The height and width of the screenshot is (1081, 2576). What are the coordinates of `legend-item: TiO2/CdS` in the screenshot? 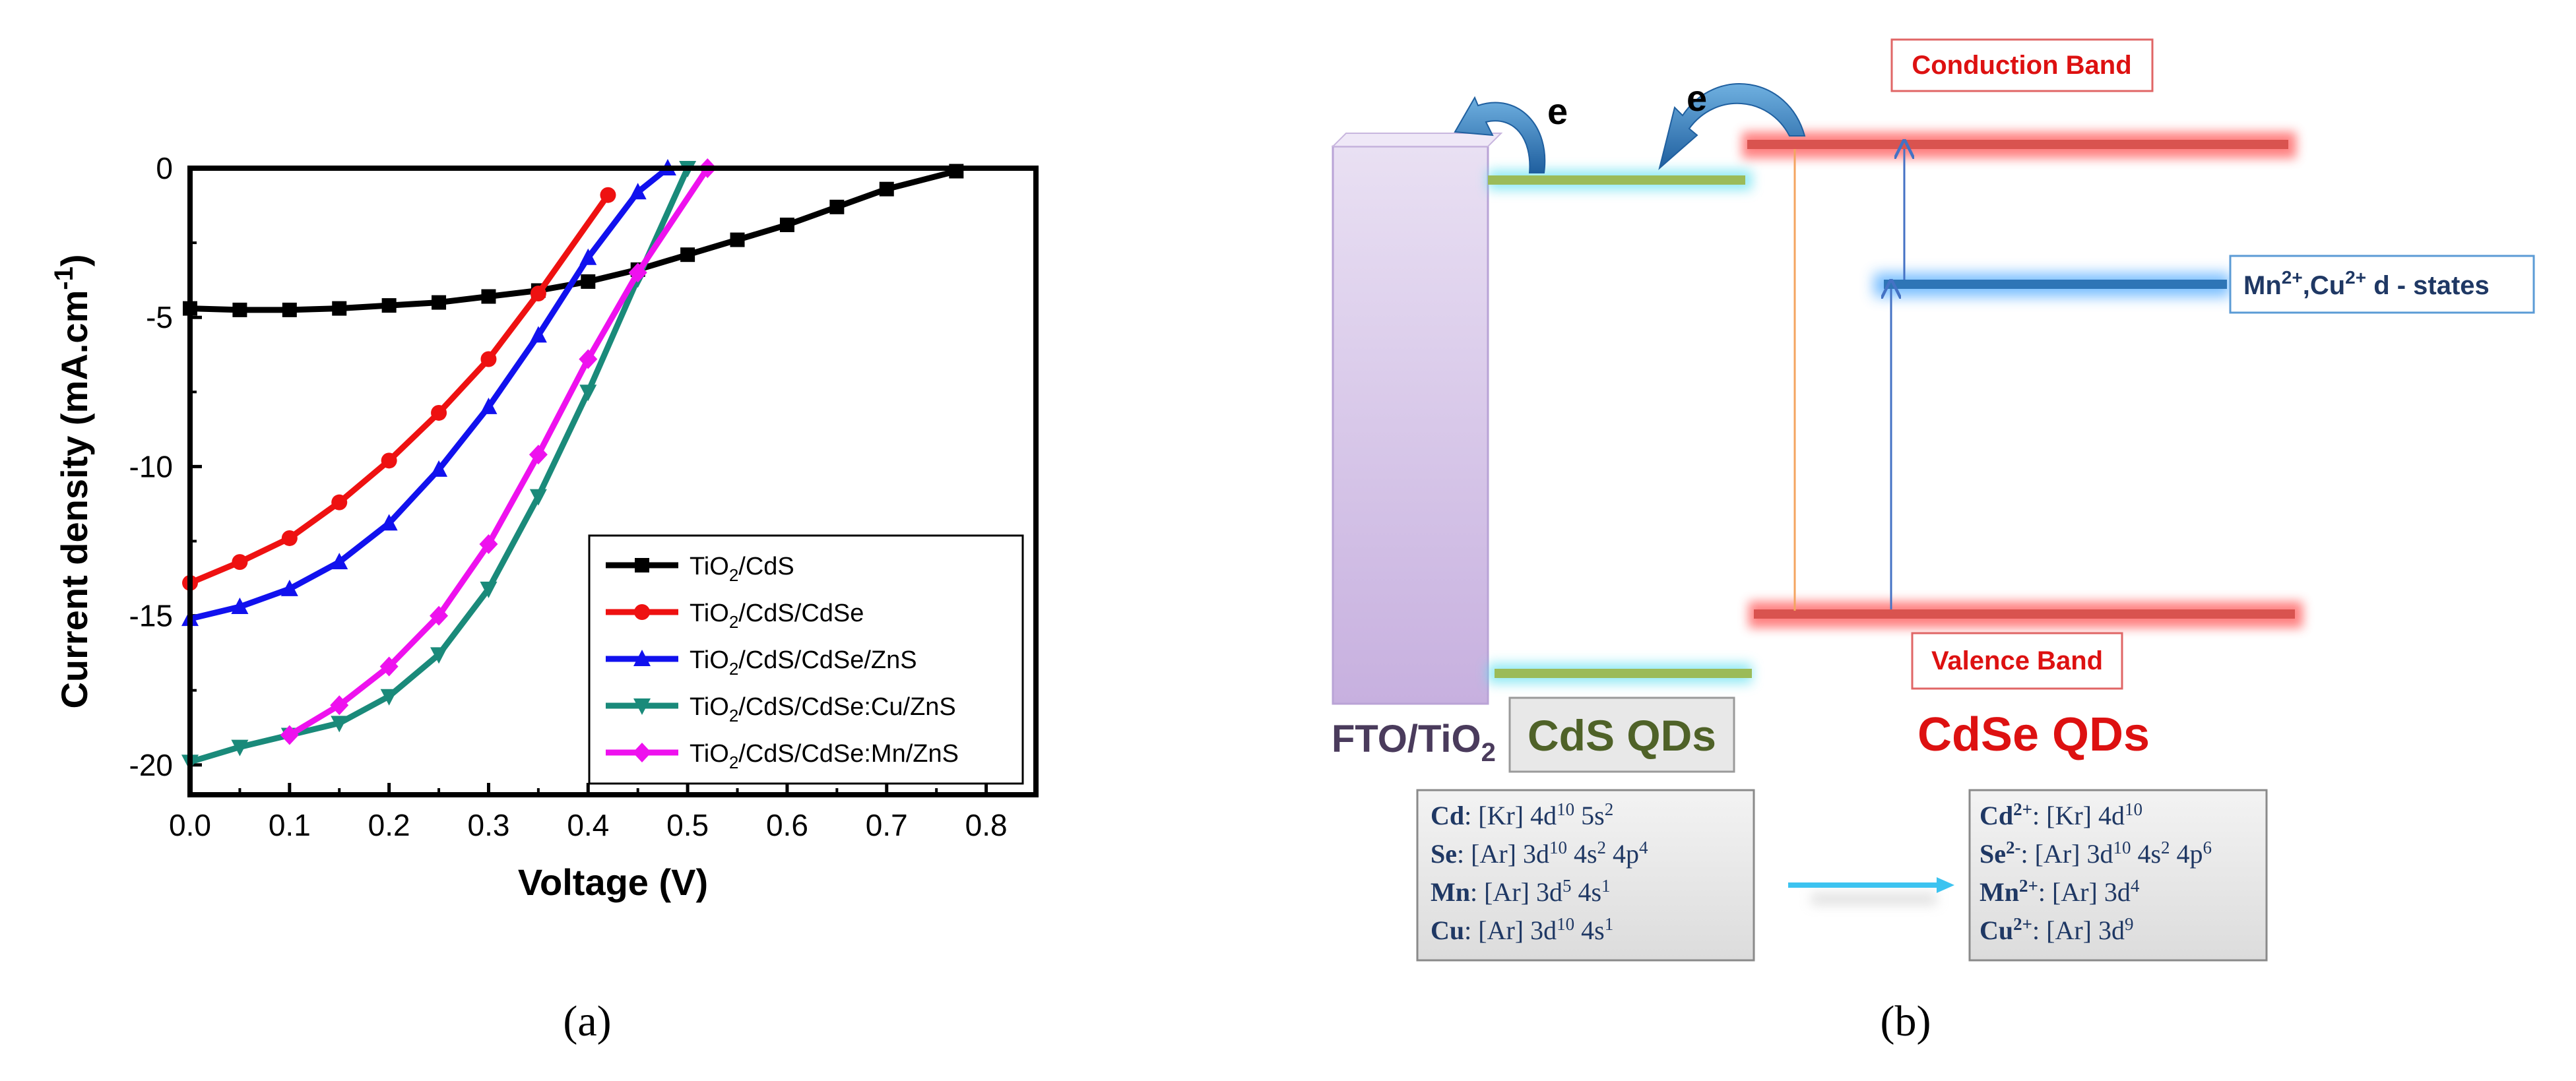 It's located at (700, 569).